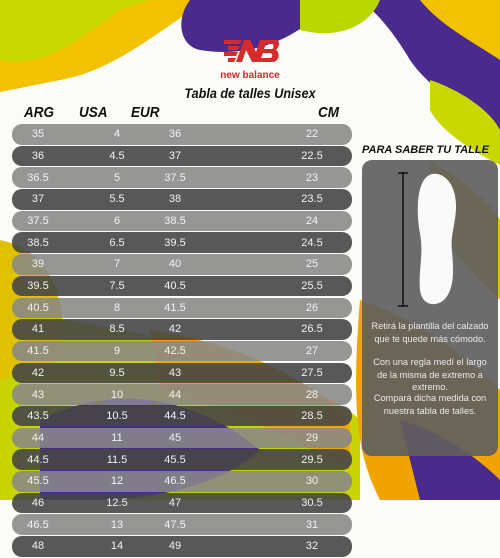  I want to click on table-row: 36 4.5 37 22.5, so click(182, 156).